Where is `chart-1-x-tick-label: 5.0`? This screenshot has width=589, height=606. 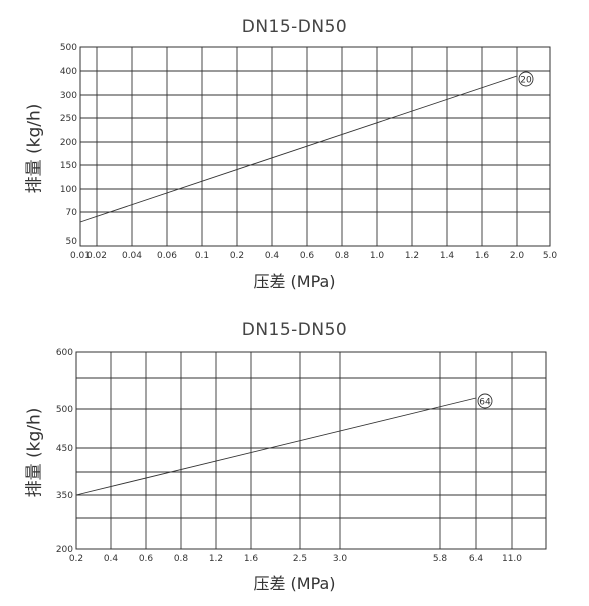
chart-1-x-tick-label: 5.0 is located at coordinates (550, 256).